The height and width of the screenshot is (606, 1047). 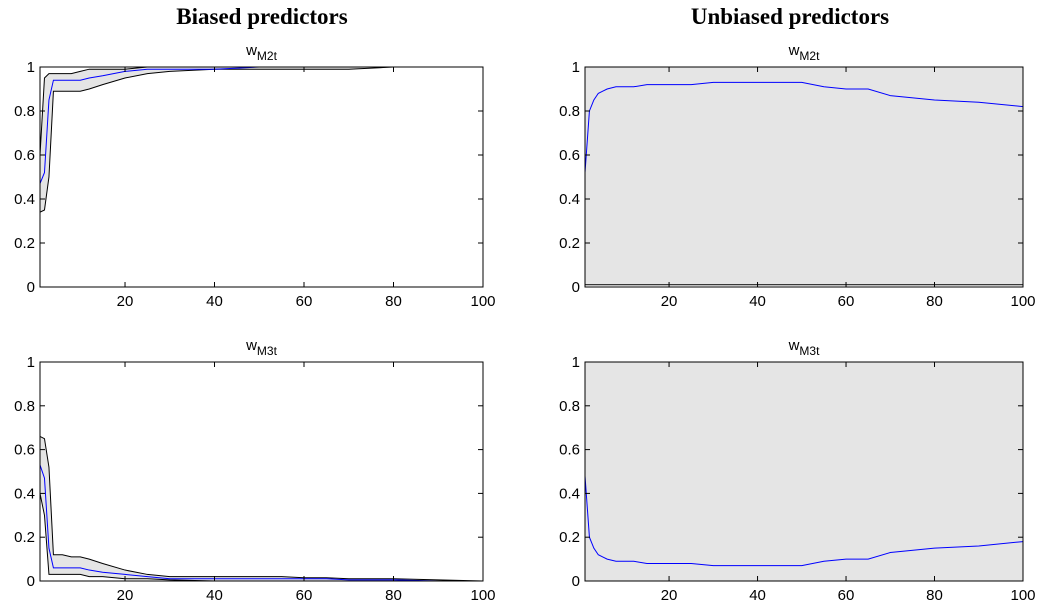 I want to click on column-title: Unbiased predictors, so click(x=790, y=16).